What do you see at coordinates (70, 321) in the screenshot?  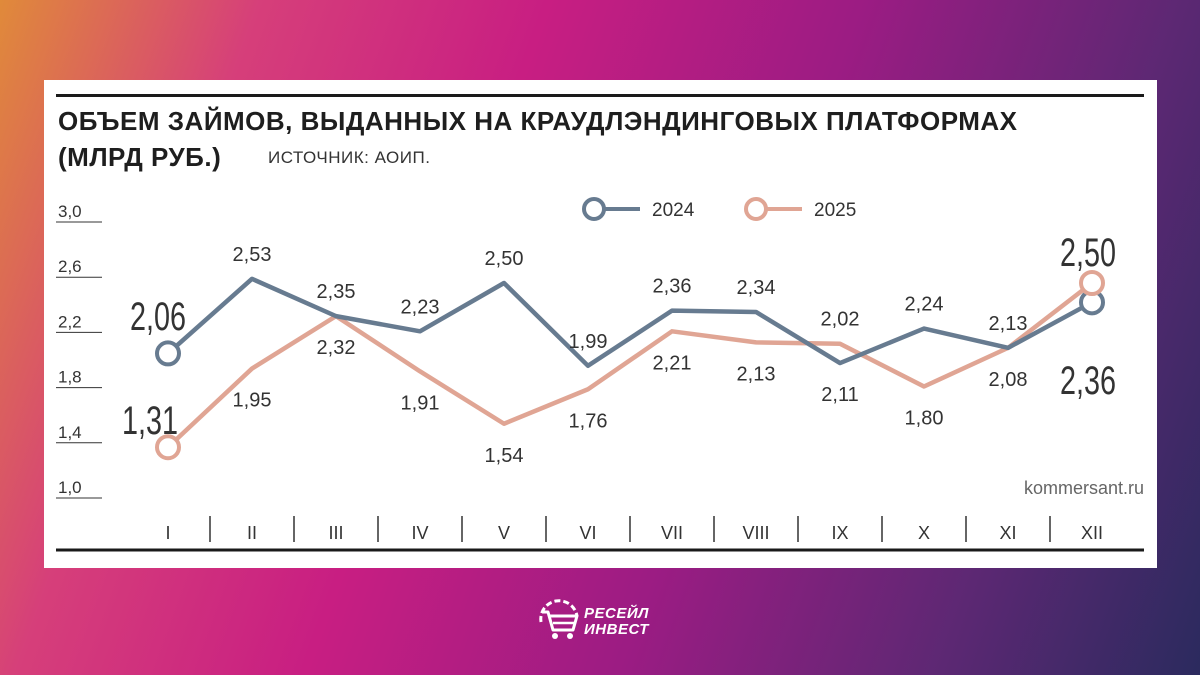 I see `y-tick-label: 2,2` at bounding box center [70, 321].